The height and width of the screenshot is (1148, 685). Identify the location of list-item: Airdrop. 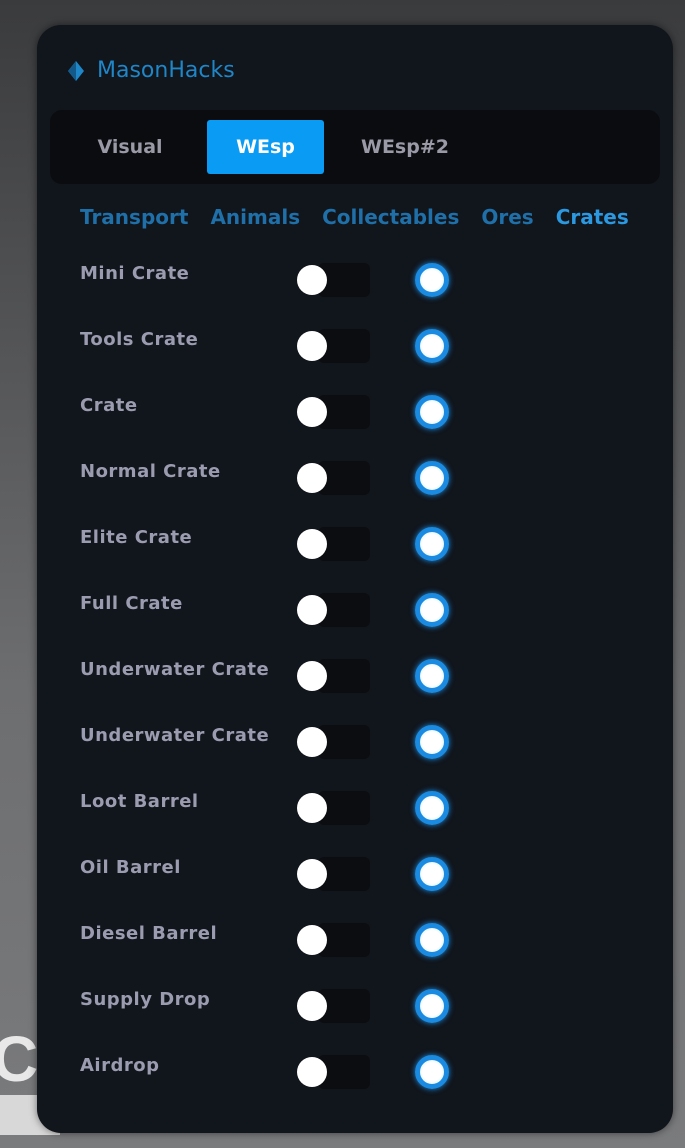
(360, 1078).